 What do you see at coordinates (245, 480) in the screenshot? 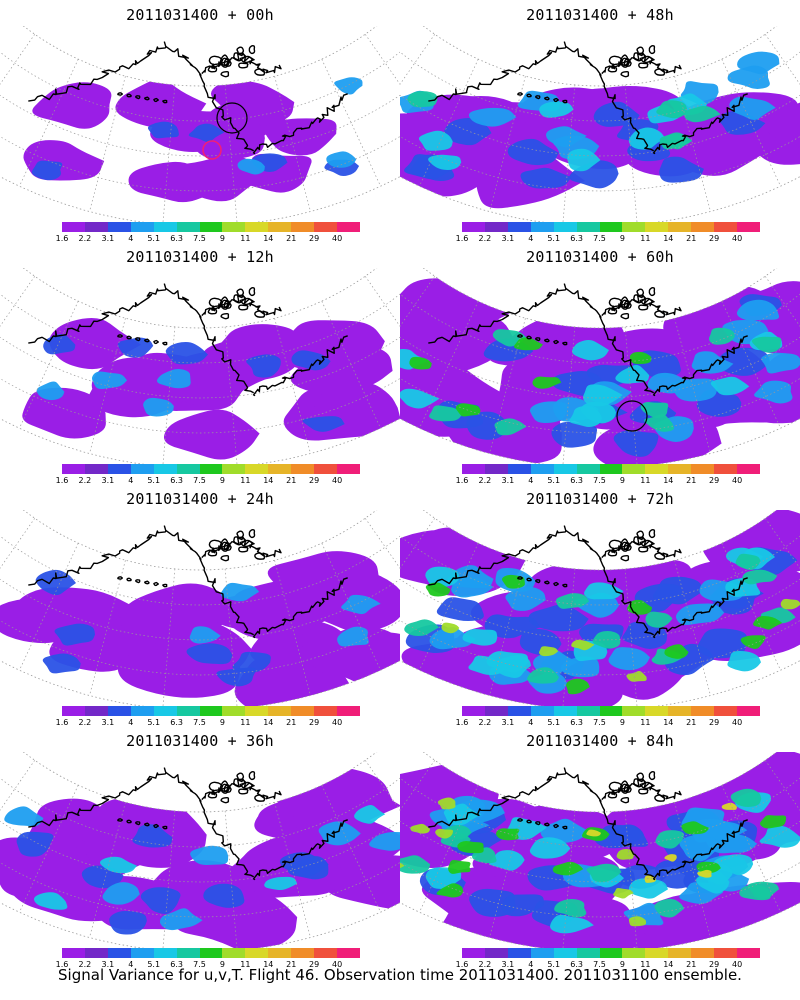
I see `colorbar-label: 11` at bounding box center [245, 480].